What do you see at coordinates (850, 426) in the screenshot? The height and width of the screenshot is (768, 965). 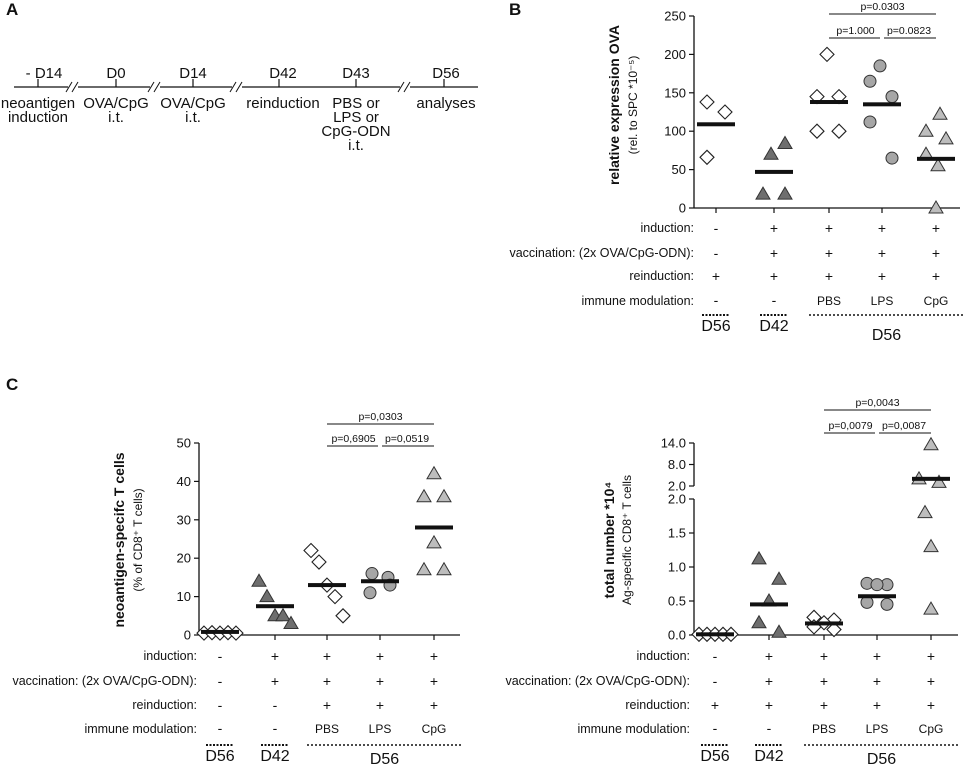 I see `p-value-label: p=0,0079` at bounding box center [850, 426].